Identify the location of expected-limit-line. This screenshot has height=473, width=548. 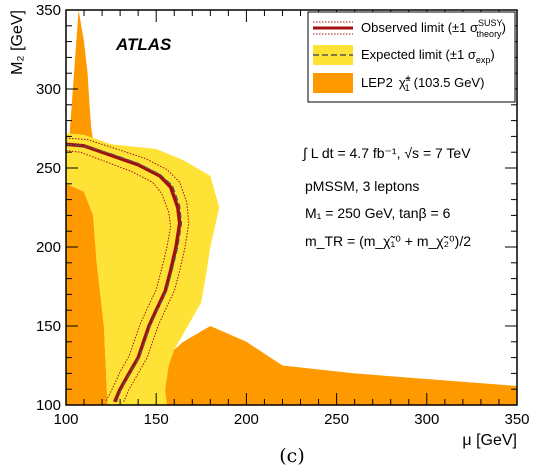
(124, 273).